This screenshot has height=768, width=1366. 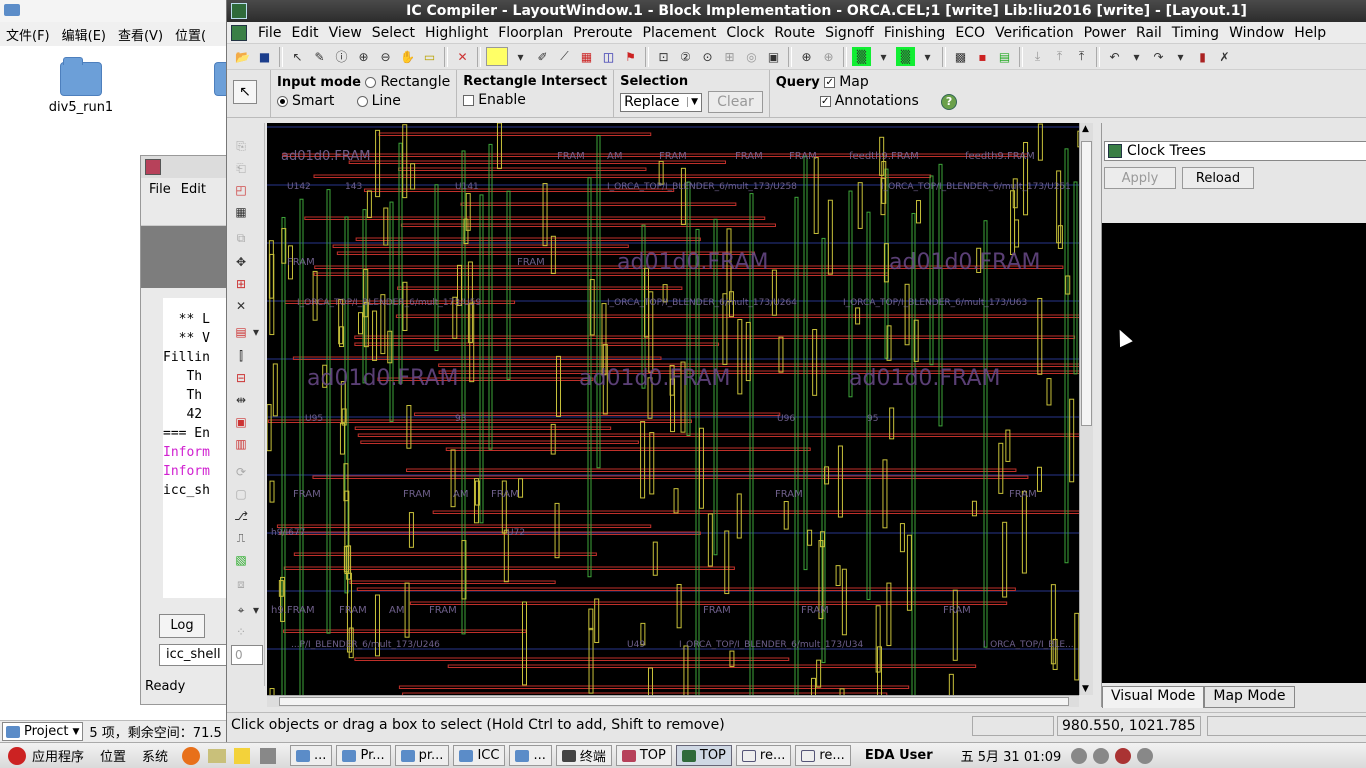 What do you see at coordinates (1101, 755) in the screenshot?
I see `network-icon` at bounding box center [1101, 755].